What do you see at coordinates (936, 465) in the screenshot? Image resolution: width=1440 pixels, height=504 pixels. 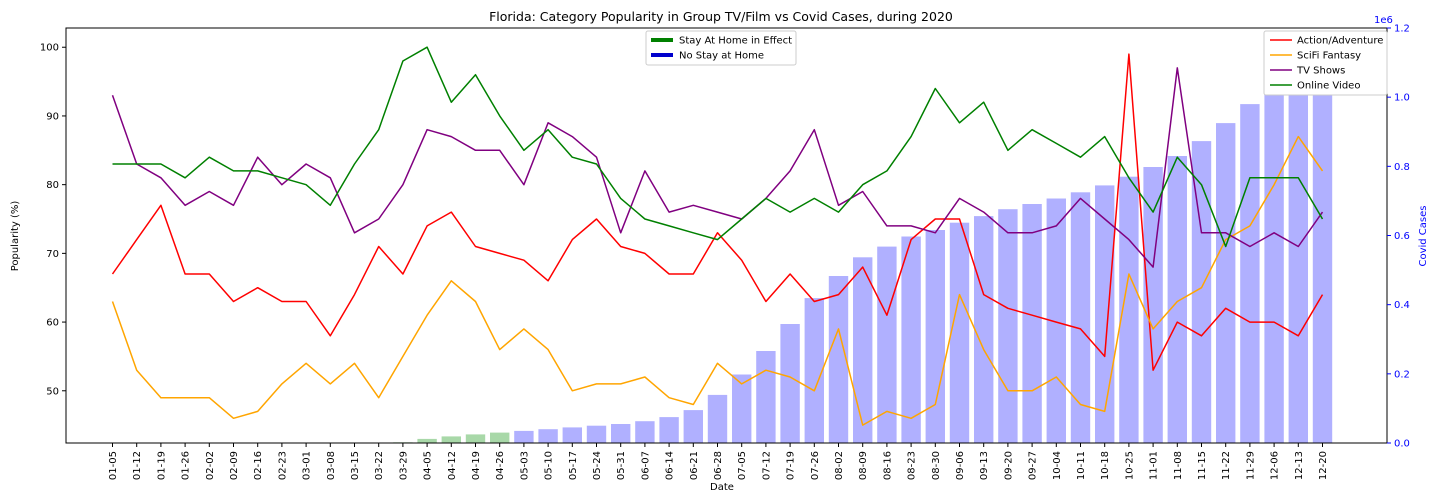 I see `x-tick-label: 08-30` at bounding box center [936, 465].